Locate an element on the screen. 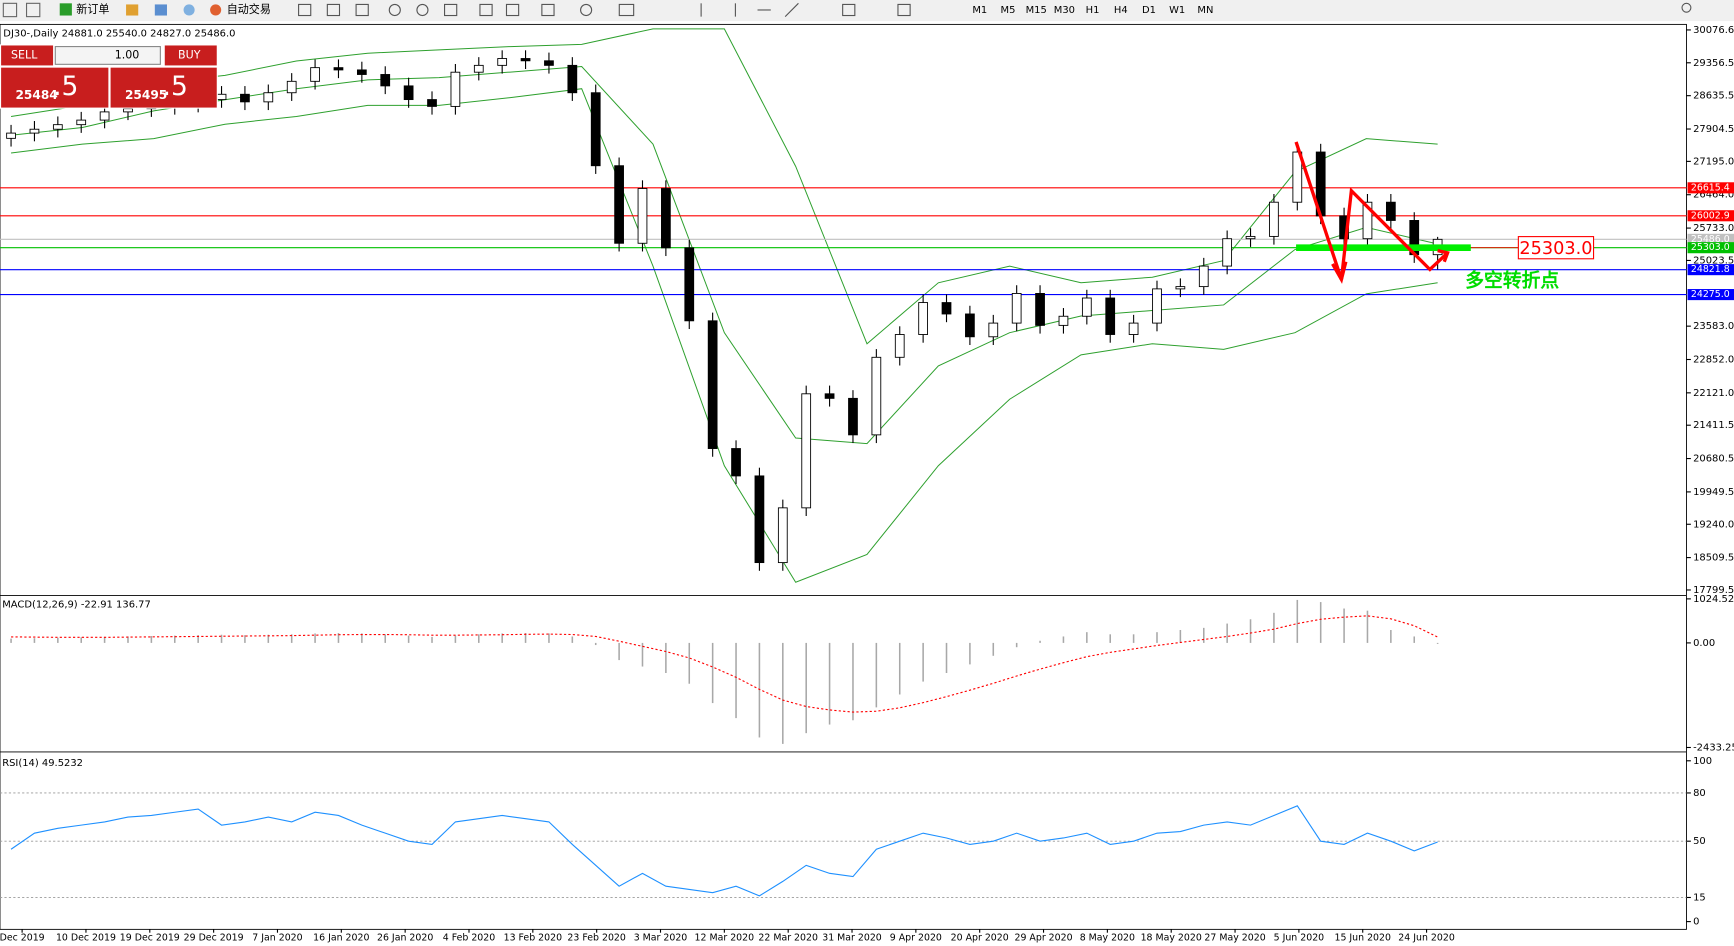 The height and width of the screenshot is (946, 1734). x-tick-label: 3 Mar 2020 is located at coordinates (661, 938).